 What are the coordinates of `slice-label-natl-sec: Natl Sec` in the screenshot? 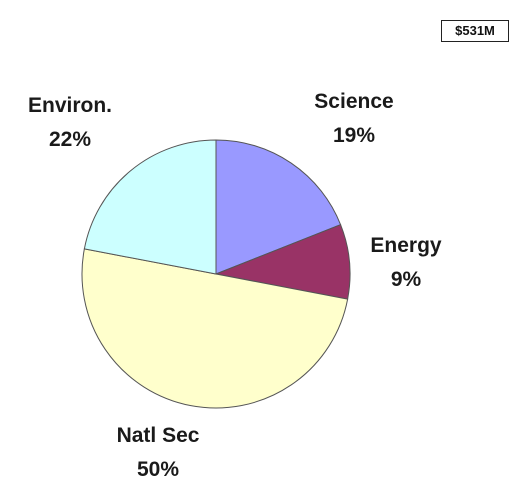 It's located at (158, 435).